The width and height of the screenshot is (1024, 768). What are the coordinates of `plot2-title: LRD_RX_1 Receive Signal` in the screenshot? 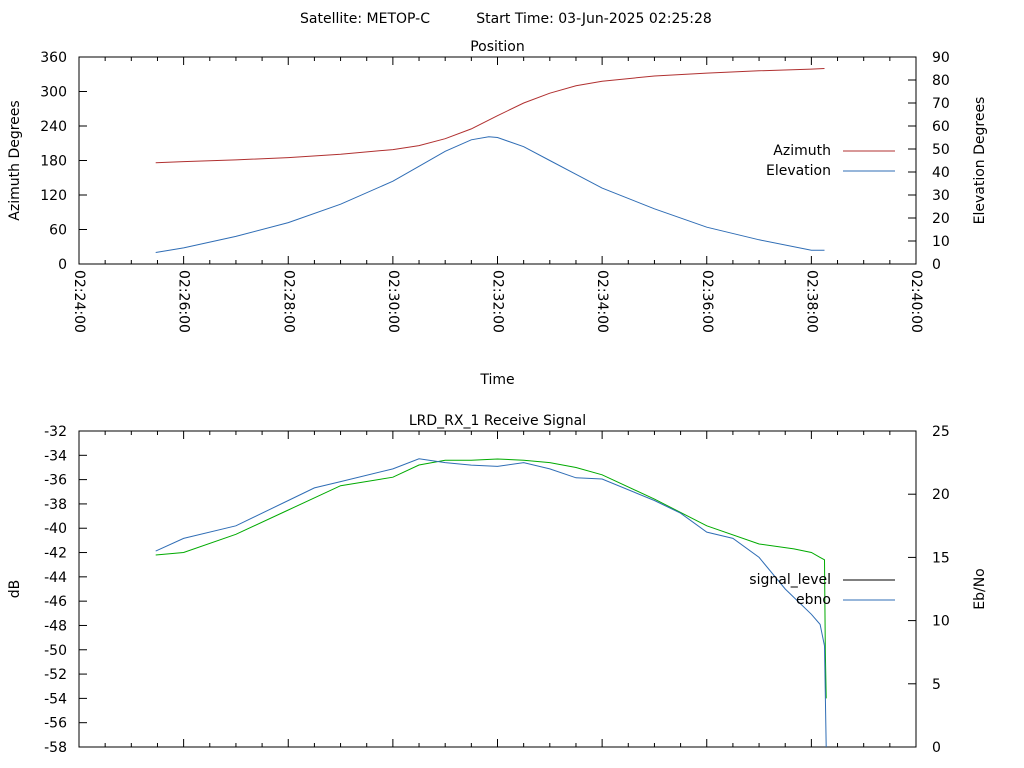 It's located at (497, 421).